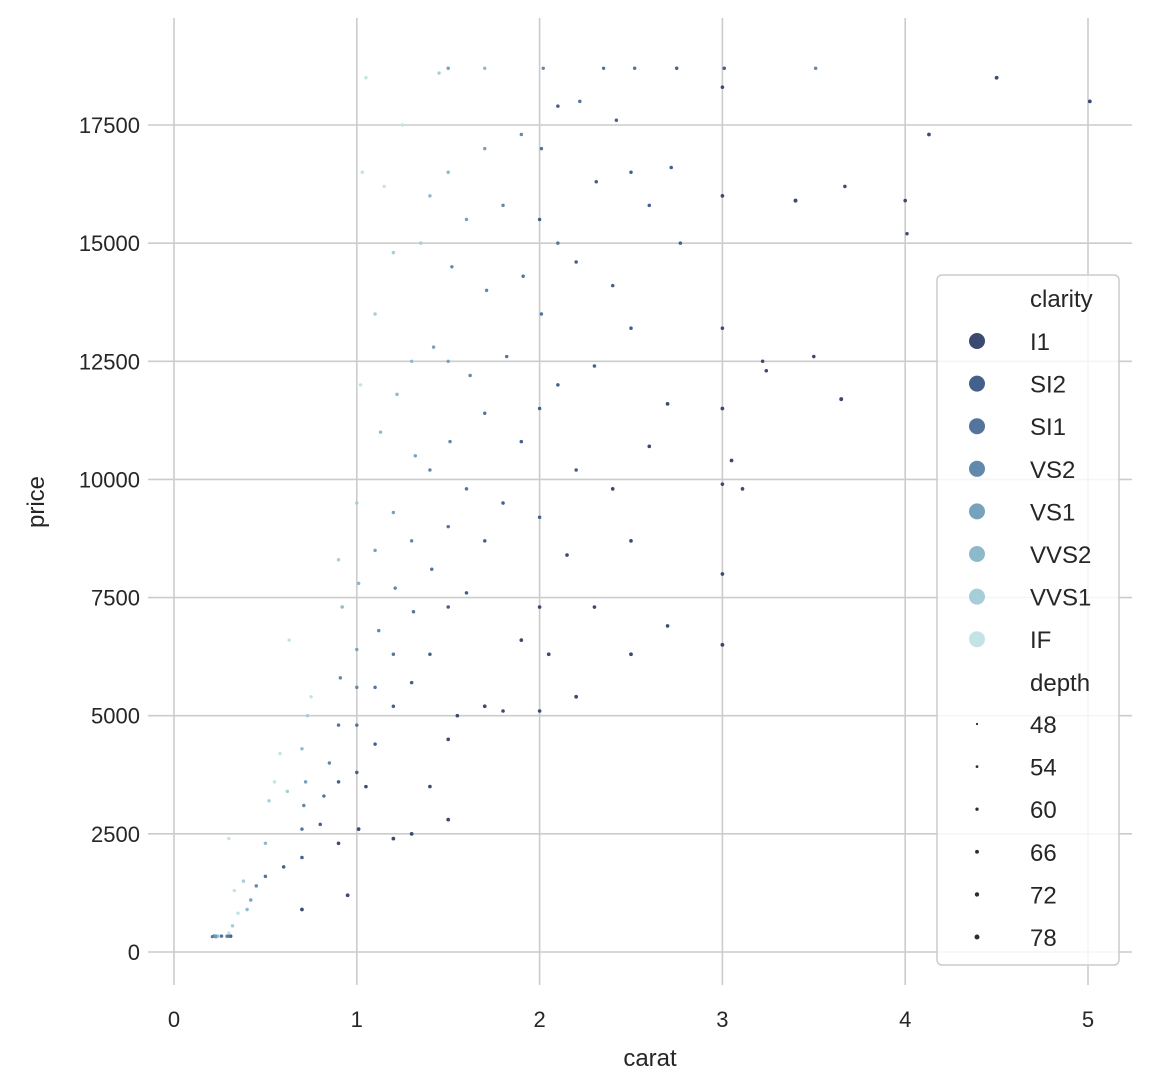 The width and height of the screenshot is (1152, 1092). Describe the element at coordinates (109, 243) in the screenshot. I see `y-tick-label: 15000` at that location.